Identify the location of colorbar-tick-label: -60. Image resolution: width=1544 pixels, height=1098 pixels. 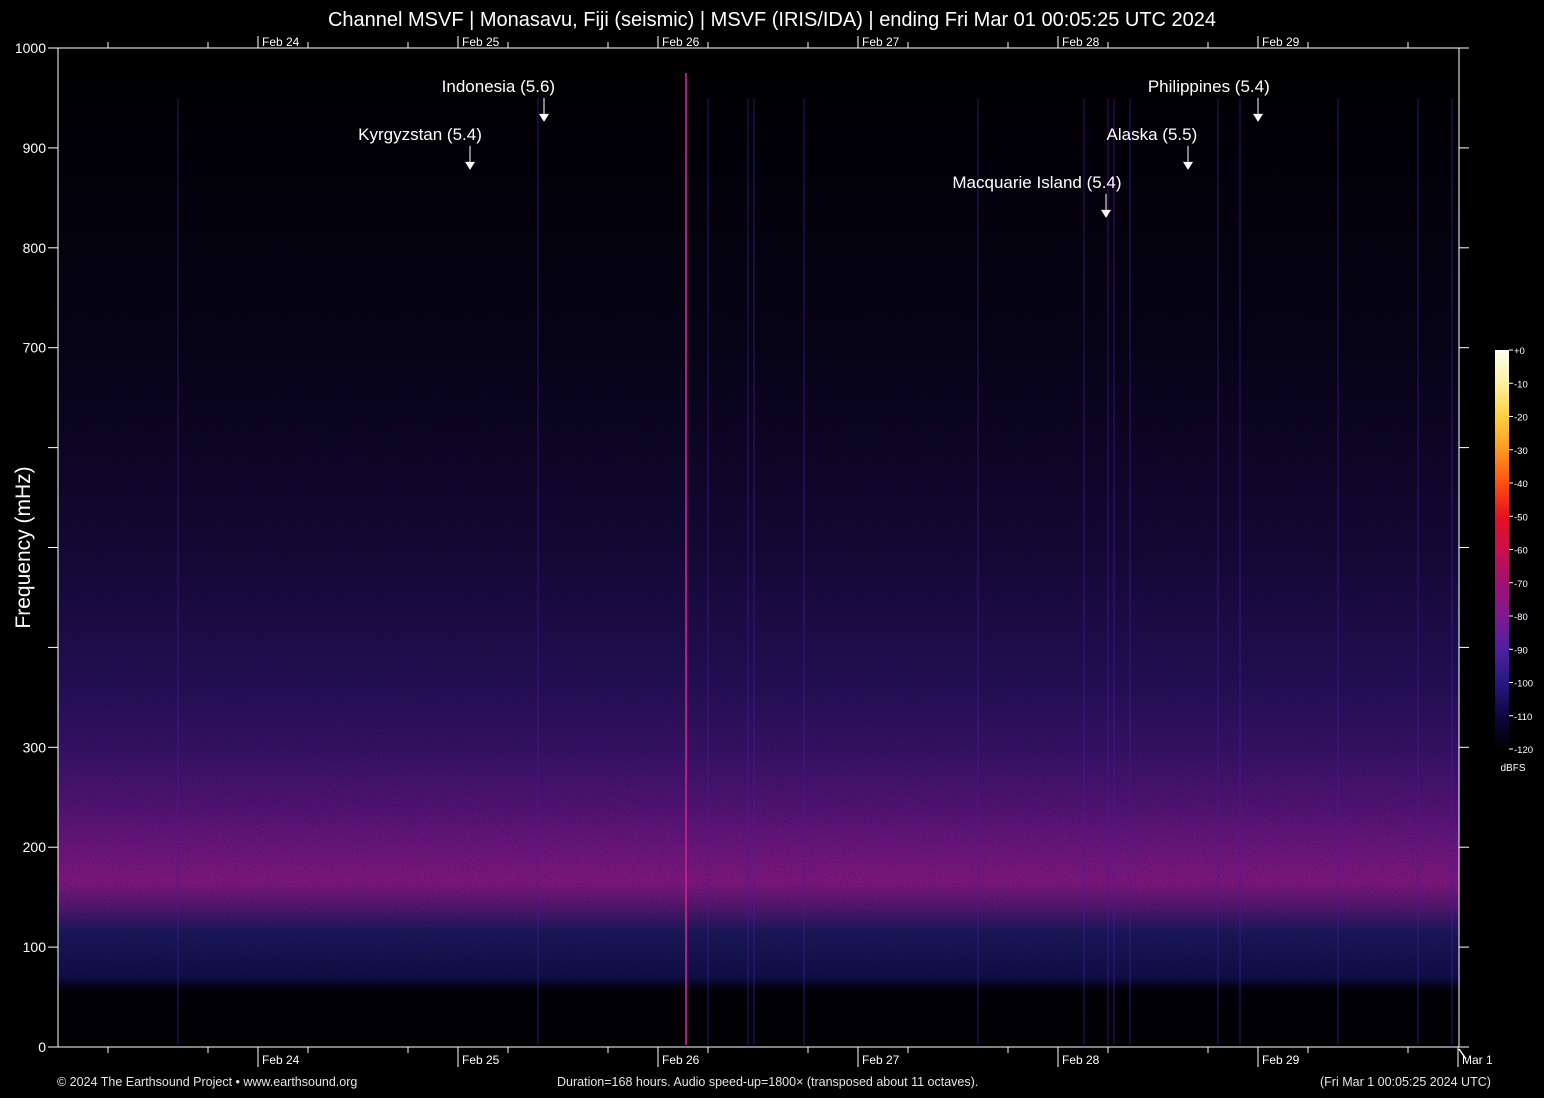
(1521, 551).